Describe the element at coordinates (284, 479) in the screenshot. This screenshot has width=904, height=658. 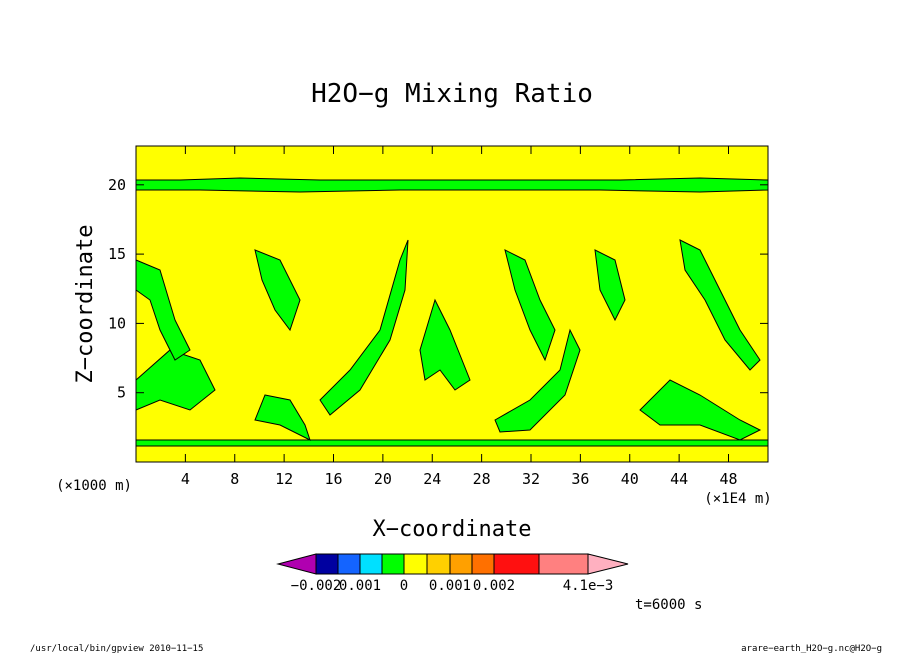
I see `x-tick-label: 12` at that location.